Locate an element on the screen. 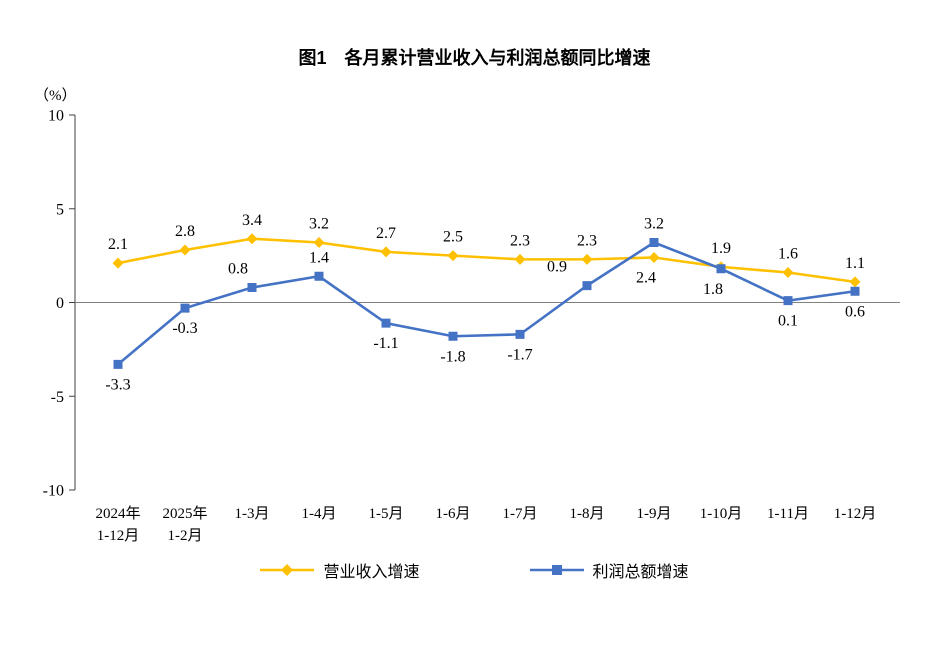  x-axis-label: 1-12月 is located at coordinates (855, 514).